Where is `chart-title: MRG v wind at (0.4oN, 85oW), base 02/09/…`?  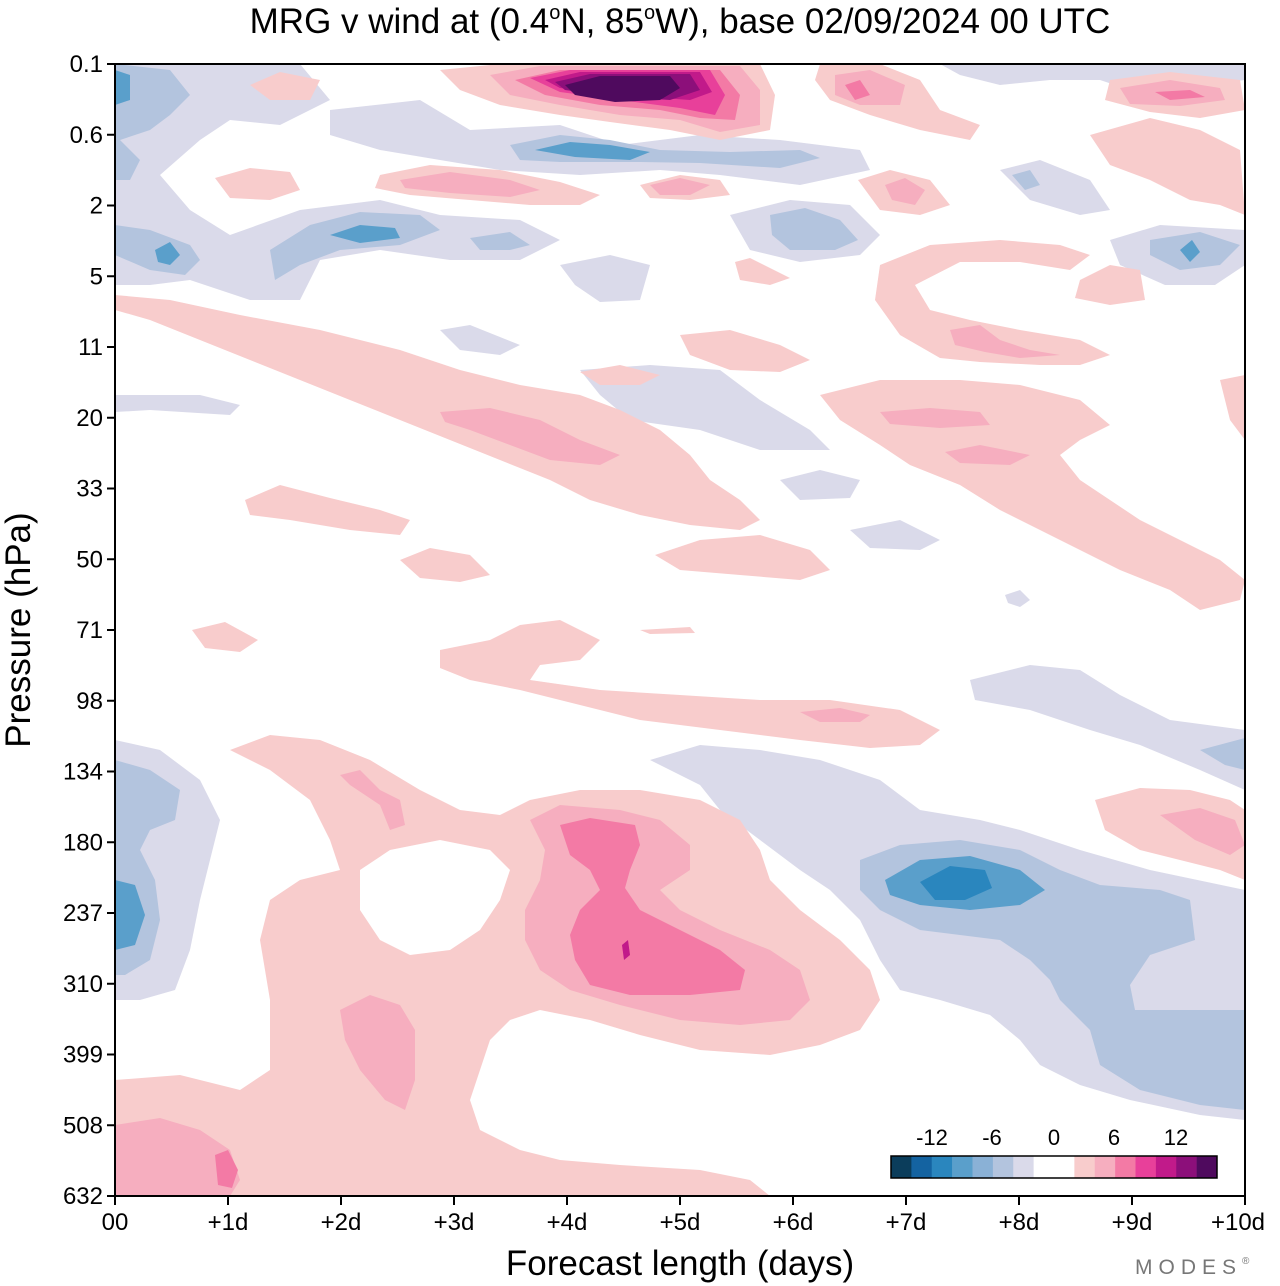
chart-title: MRG v wind at (0.4oN, 85oW), base 02/09/… is located at coordinates (680, 21).